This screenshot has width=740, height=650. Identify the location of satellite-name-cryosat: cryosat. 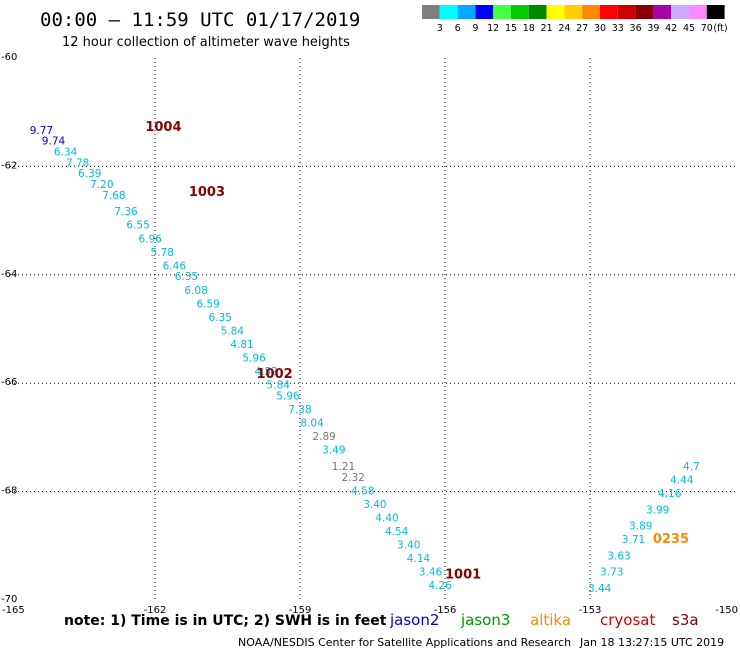
(627, 620).